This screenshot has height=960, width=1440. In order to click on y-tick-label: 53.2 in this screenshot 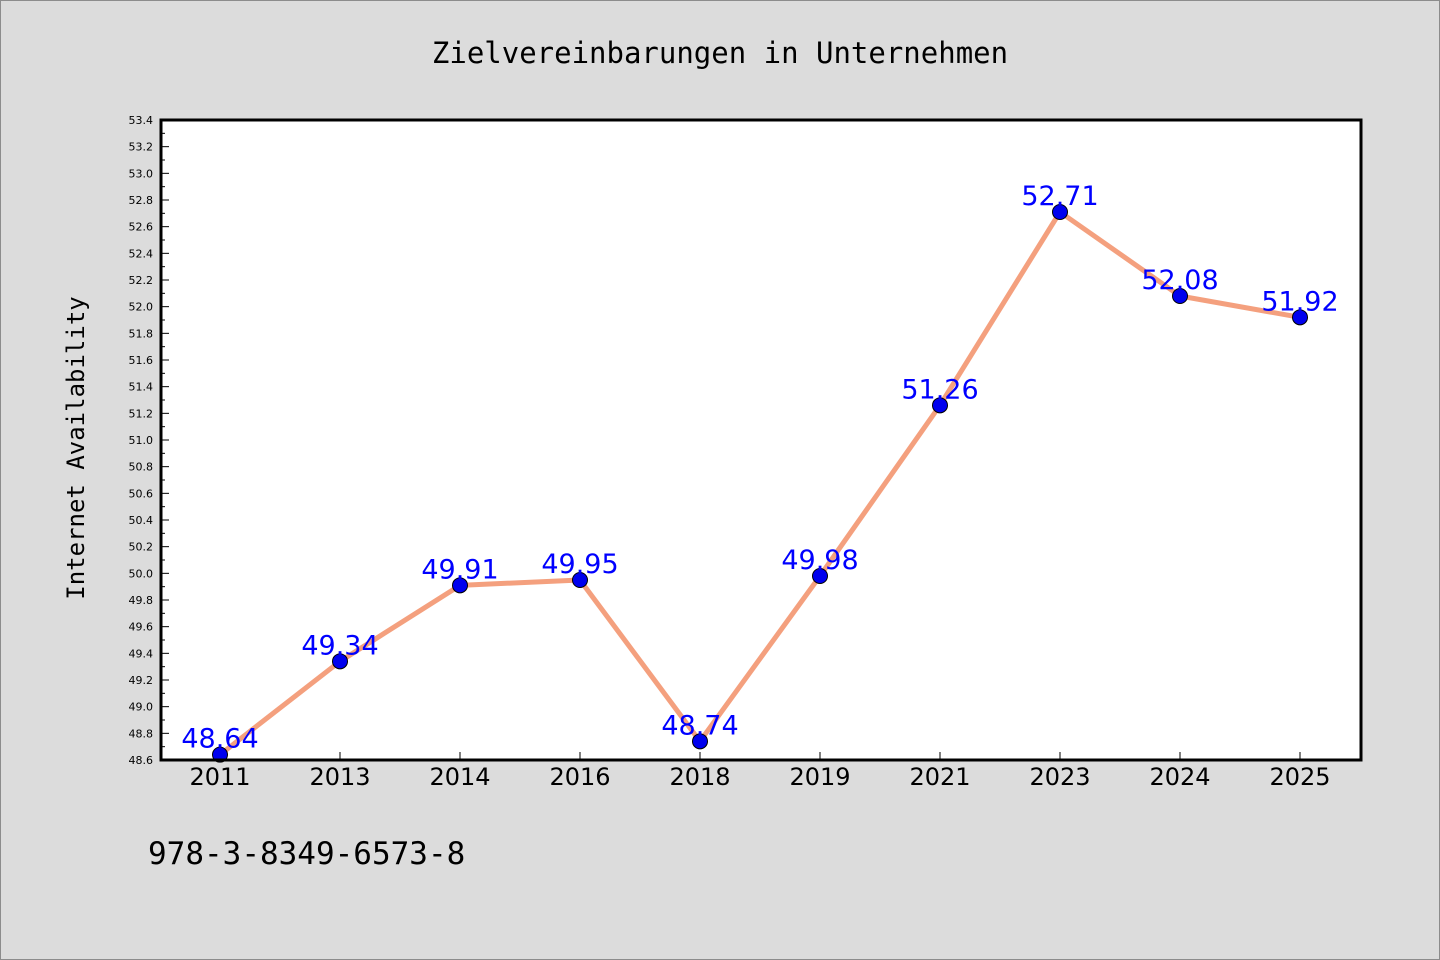, I will do `click(141, 147)`.